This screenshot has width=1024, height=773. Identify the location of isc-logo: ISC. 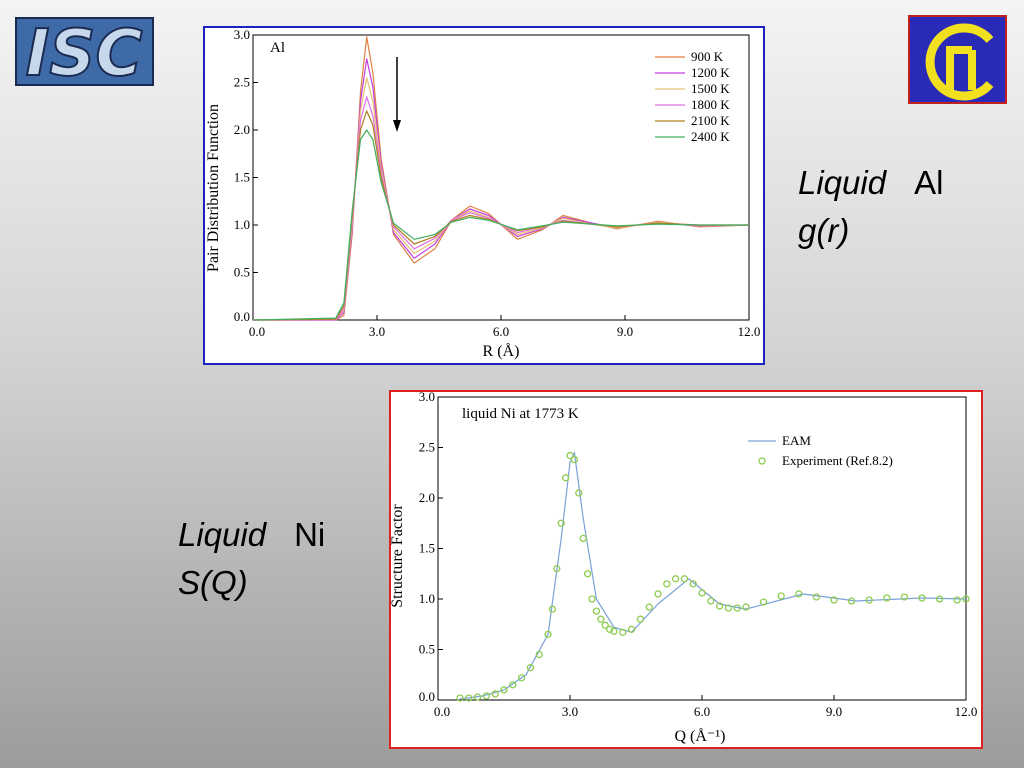
(84, 54).